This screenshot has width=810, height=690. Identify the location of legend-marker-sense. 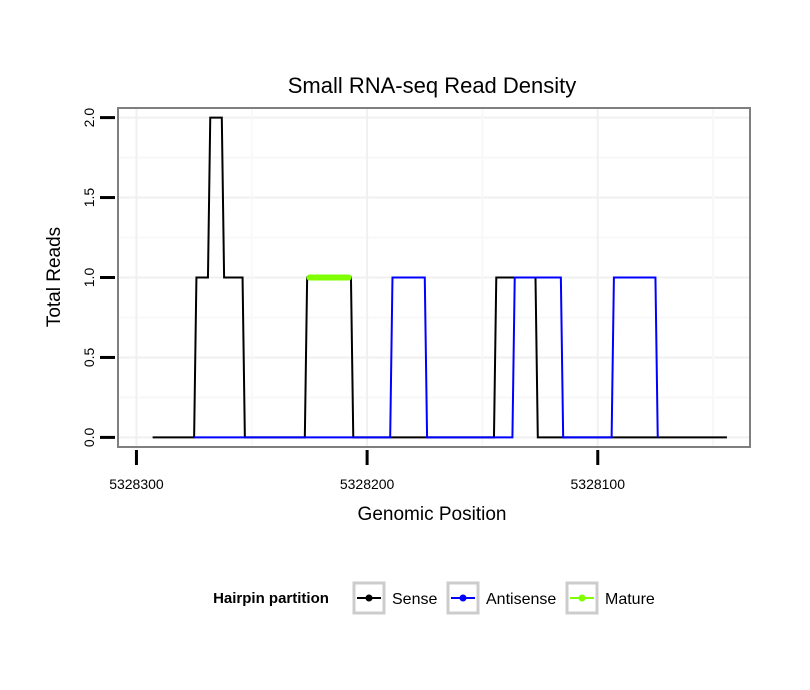
(369, 598).